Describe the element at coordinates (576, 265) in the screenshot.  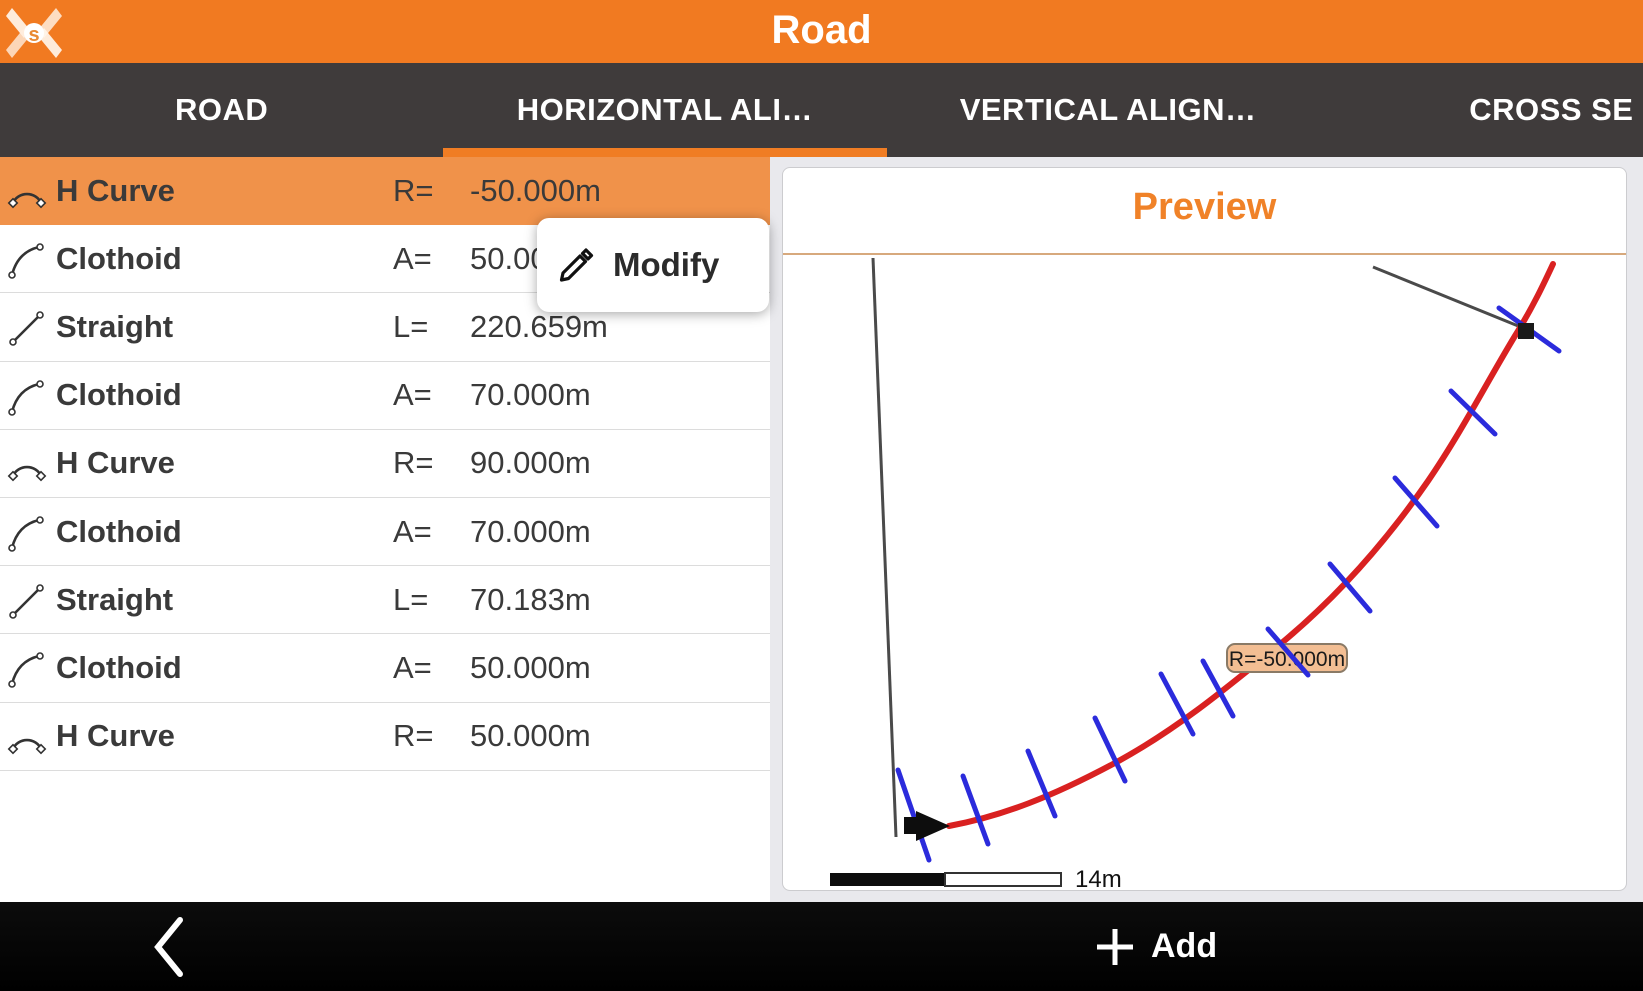
I see `pencil-edit-icon` at that location.